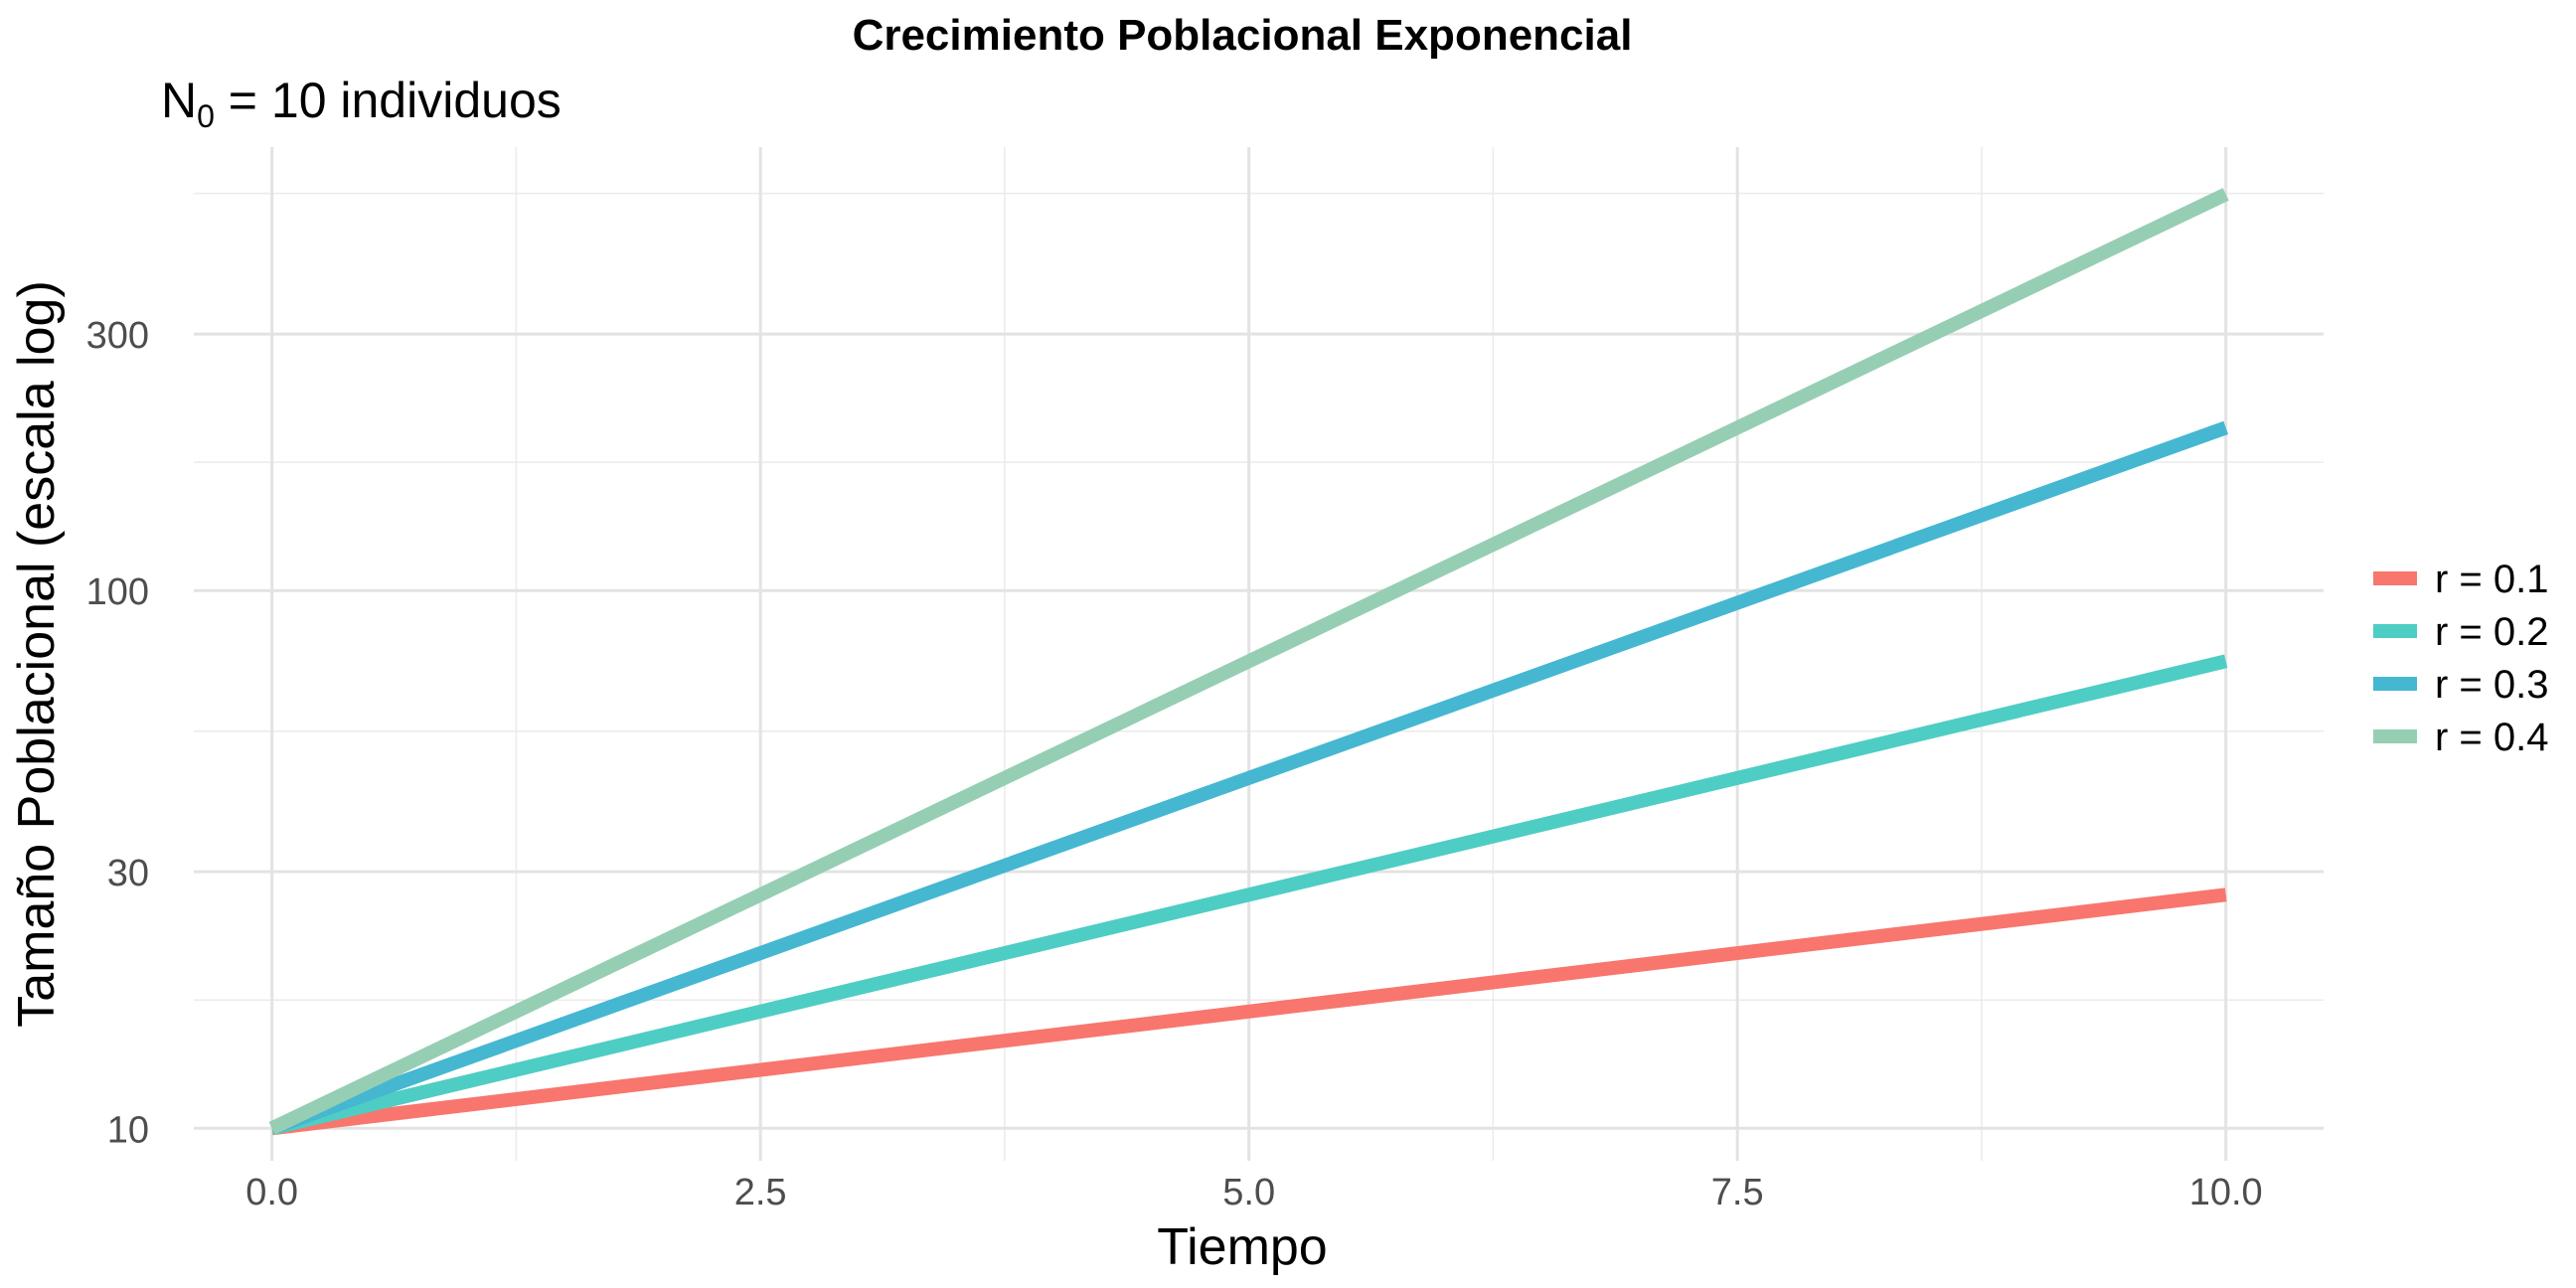 Image resolution: width=2576 pixels, height=1288 pixels. What do you see at coordinates (2492, 737) in the screenshot?
I see `legend-label-4: r = 0.4` at bounding box center [2492, 737].